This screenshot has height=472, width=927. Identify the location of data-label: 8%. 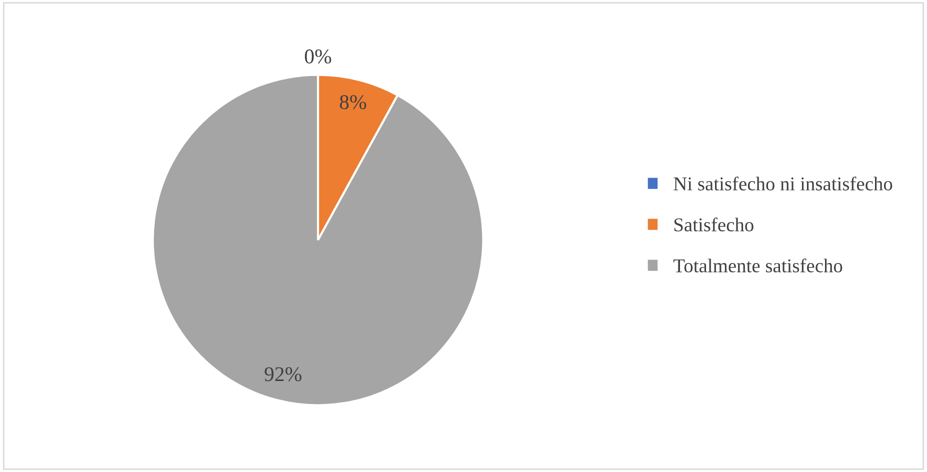
(353, 102).